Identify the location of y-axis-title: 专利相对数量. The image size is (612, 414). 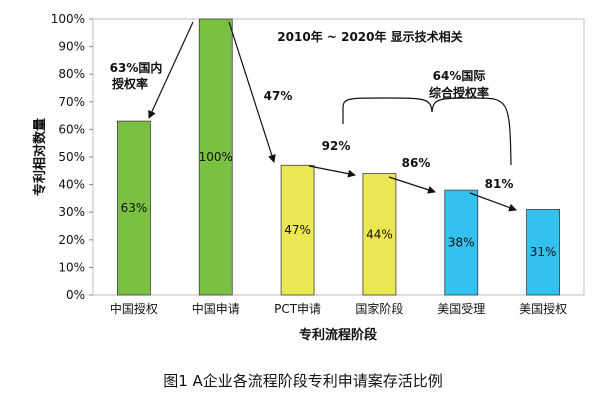
(40, 157).